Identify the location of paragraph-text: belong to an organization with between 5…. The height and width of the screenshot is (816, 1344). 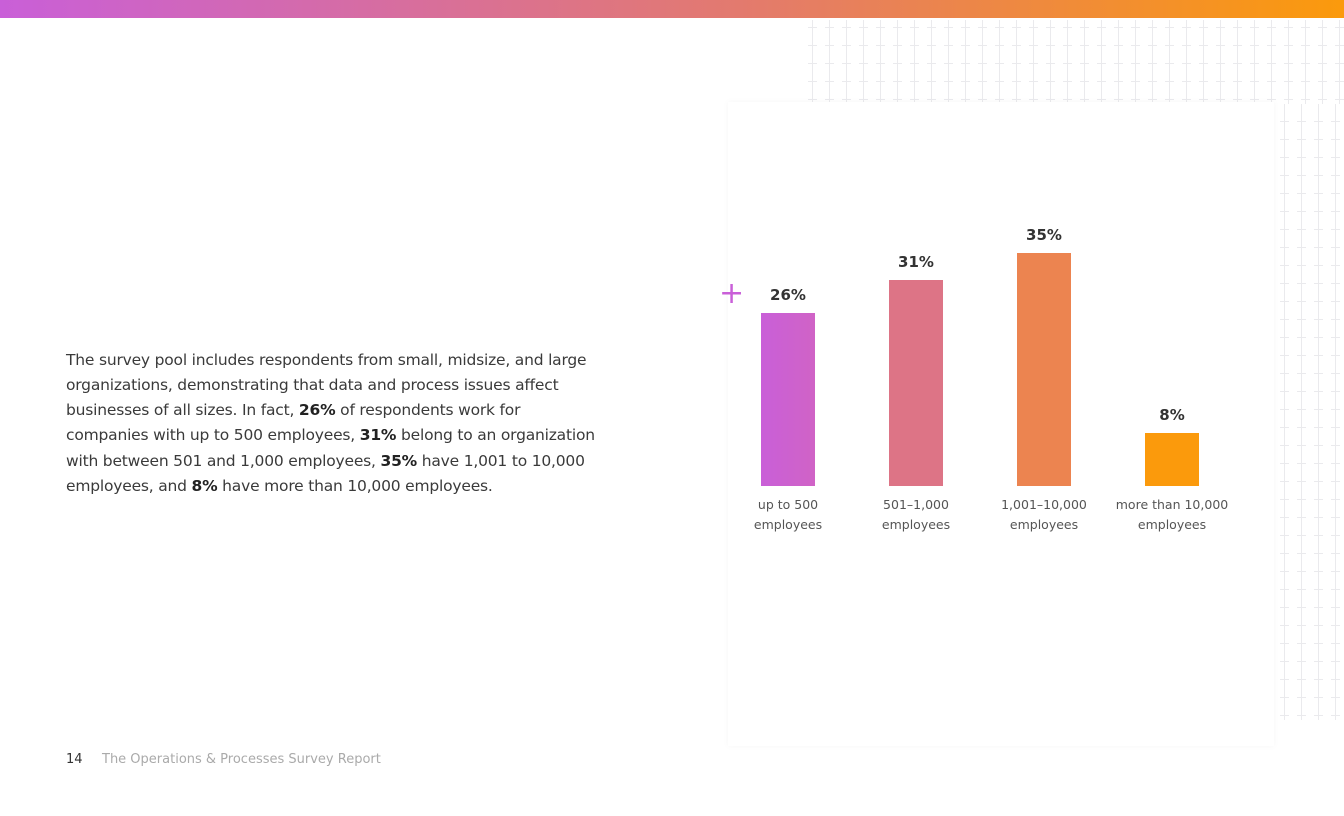
(330, 448).